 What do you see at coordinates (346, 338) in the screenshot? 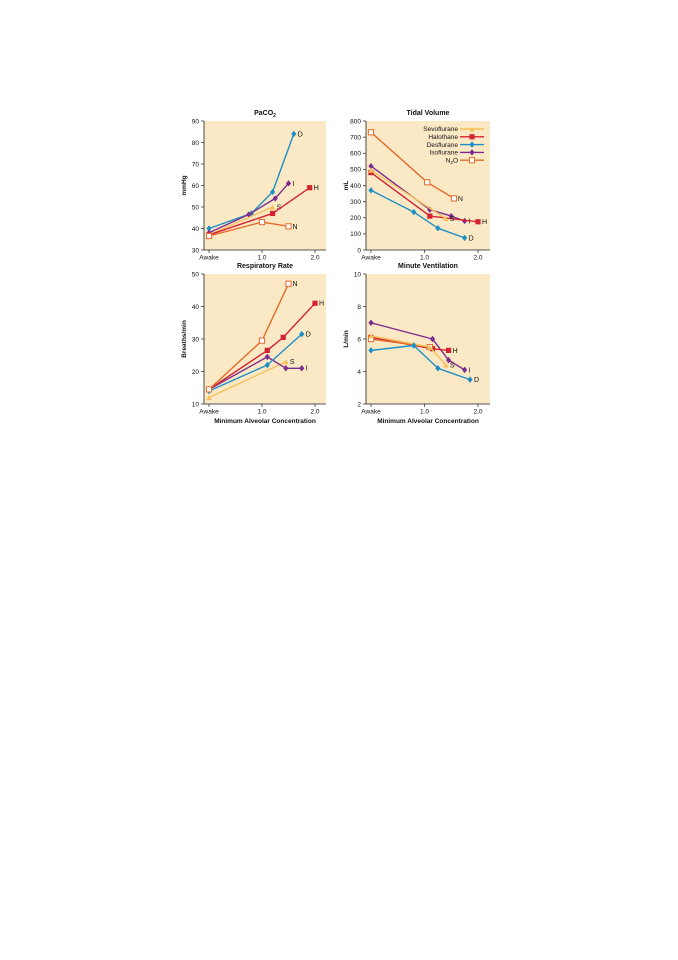
I see `y-axis-label: L/min` at bounding box center [346, 338].